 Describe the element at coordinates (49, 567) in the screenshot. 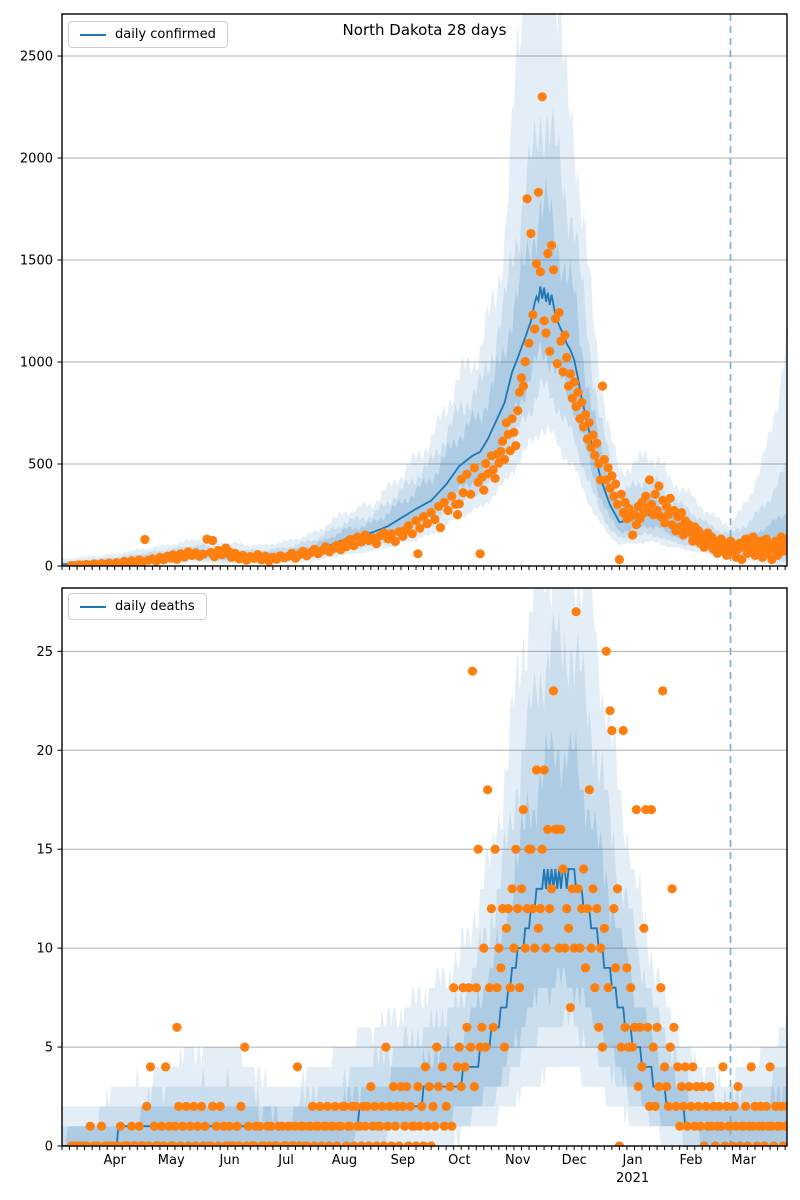

I see `y-tick-label: 0` at that location.